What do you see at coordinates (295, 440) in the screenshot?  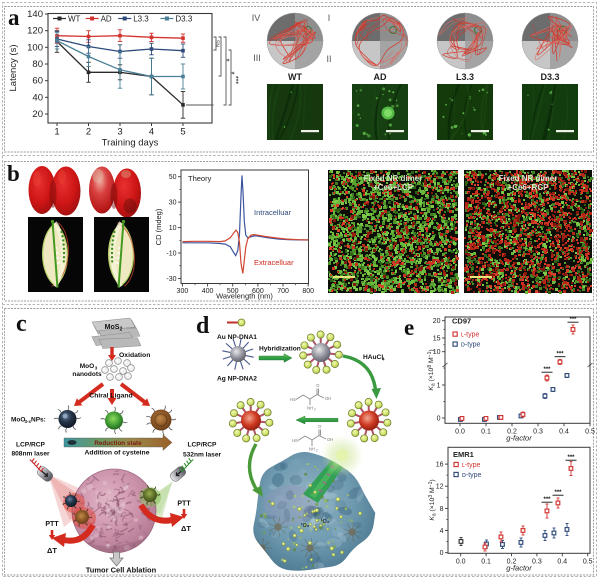 I see `svg-text: HS` at bounding box center [295, 440].